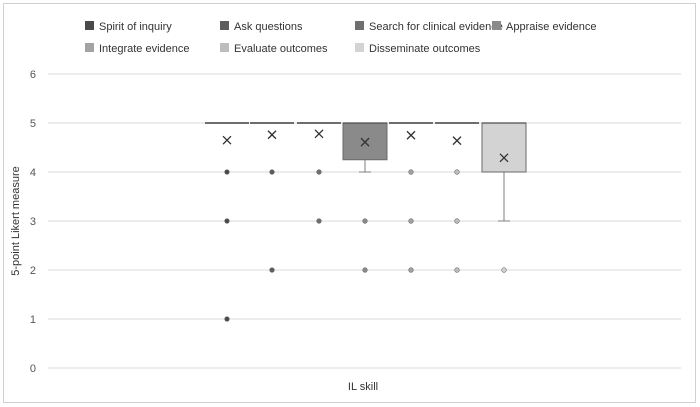  I want to click on legend-label: Spirit of inquiry, so click(135, 27).